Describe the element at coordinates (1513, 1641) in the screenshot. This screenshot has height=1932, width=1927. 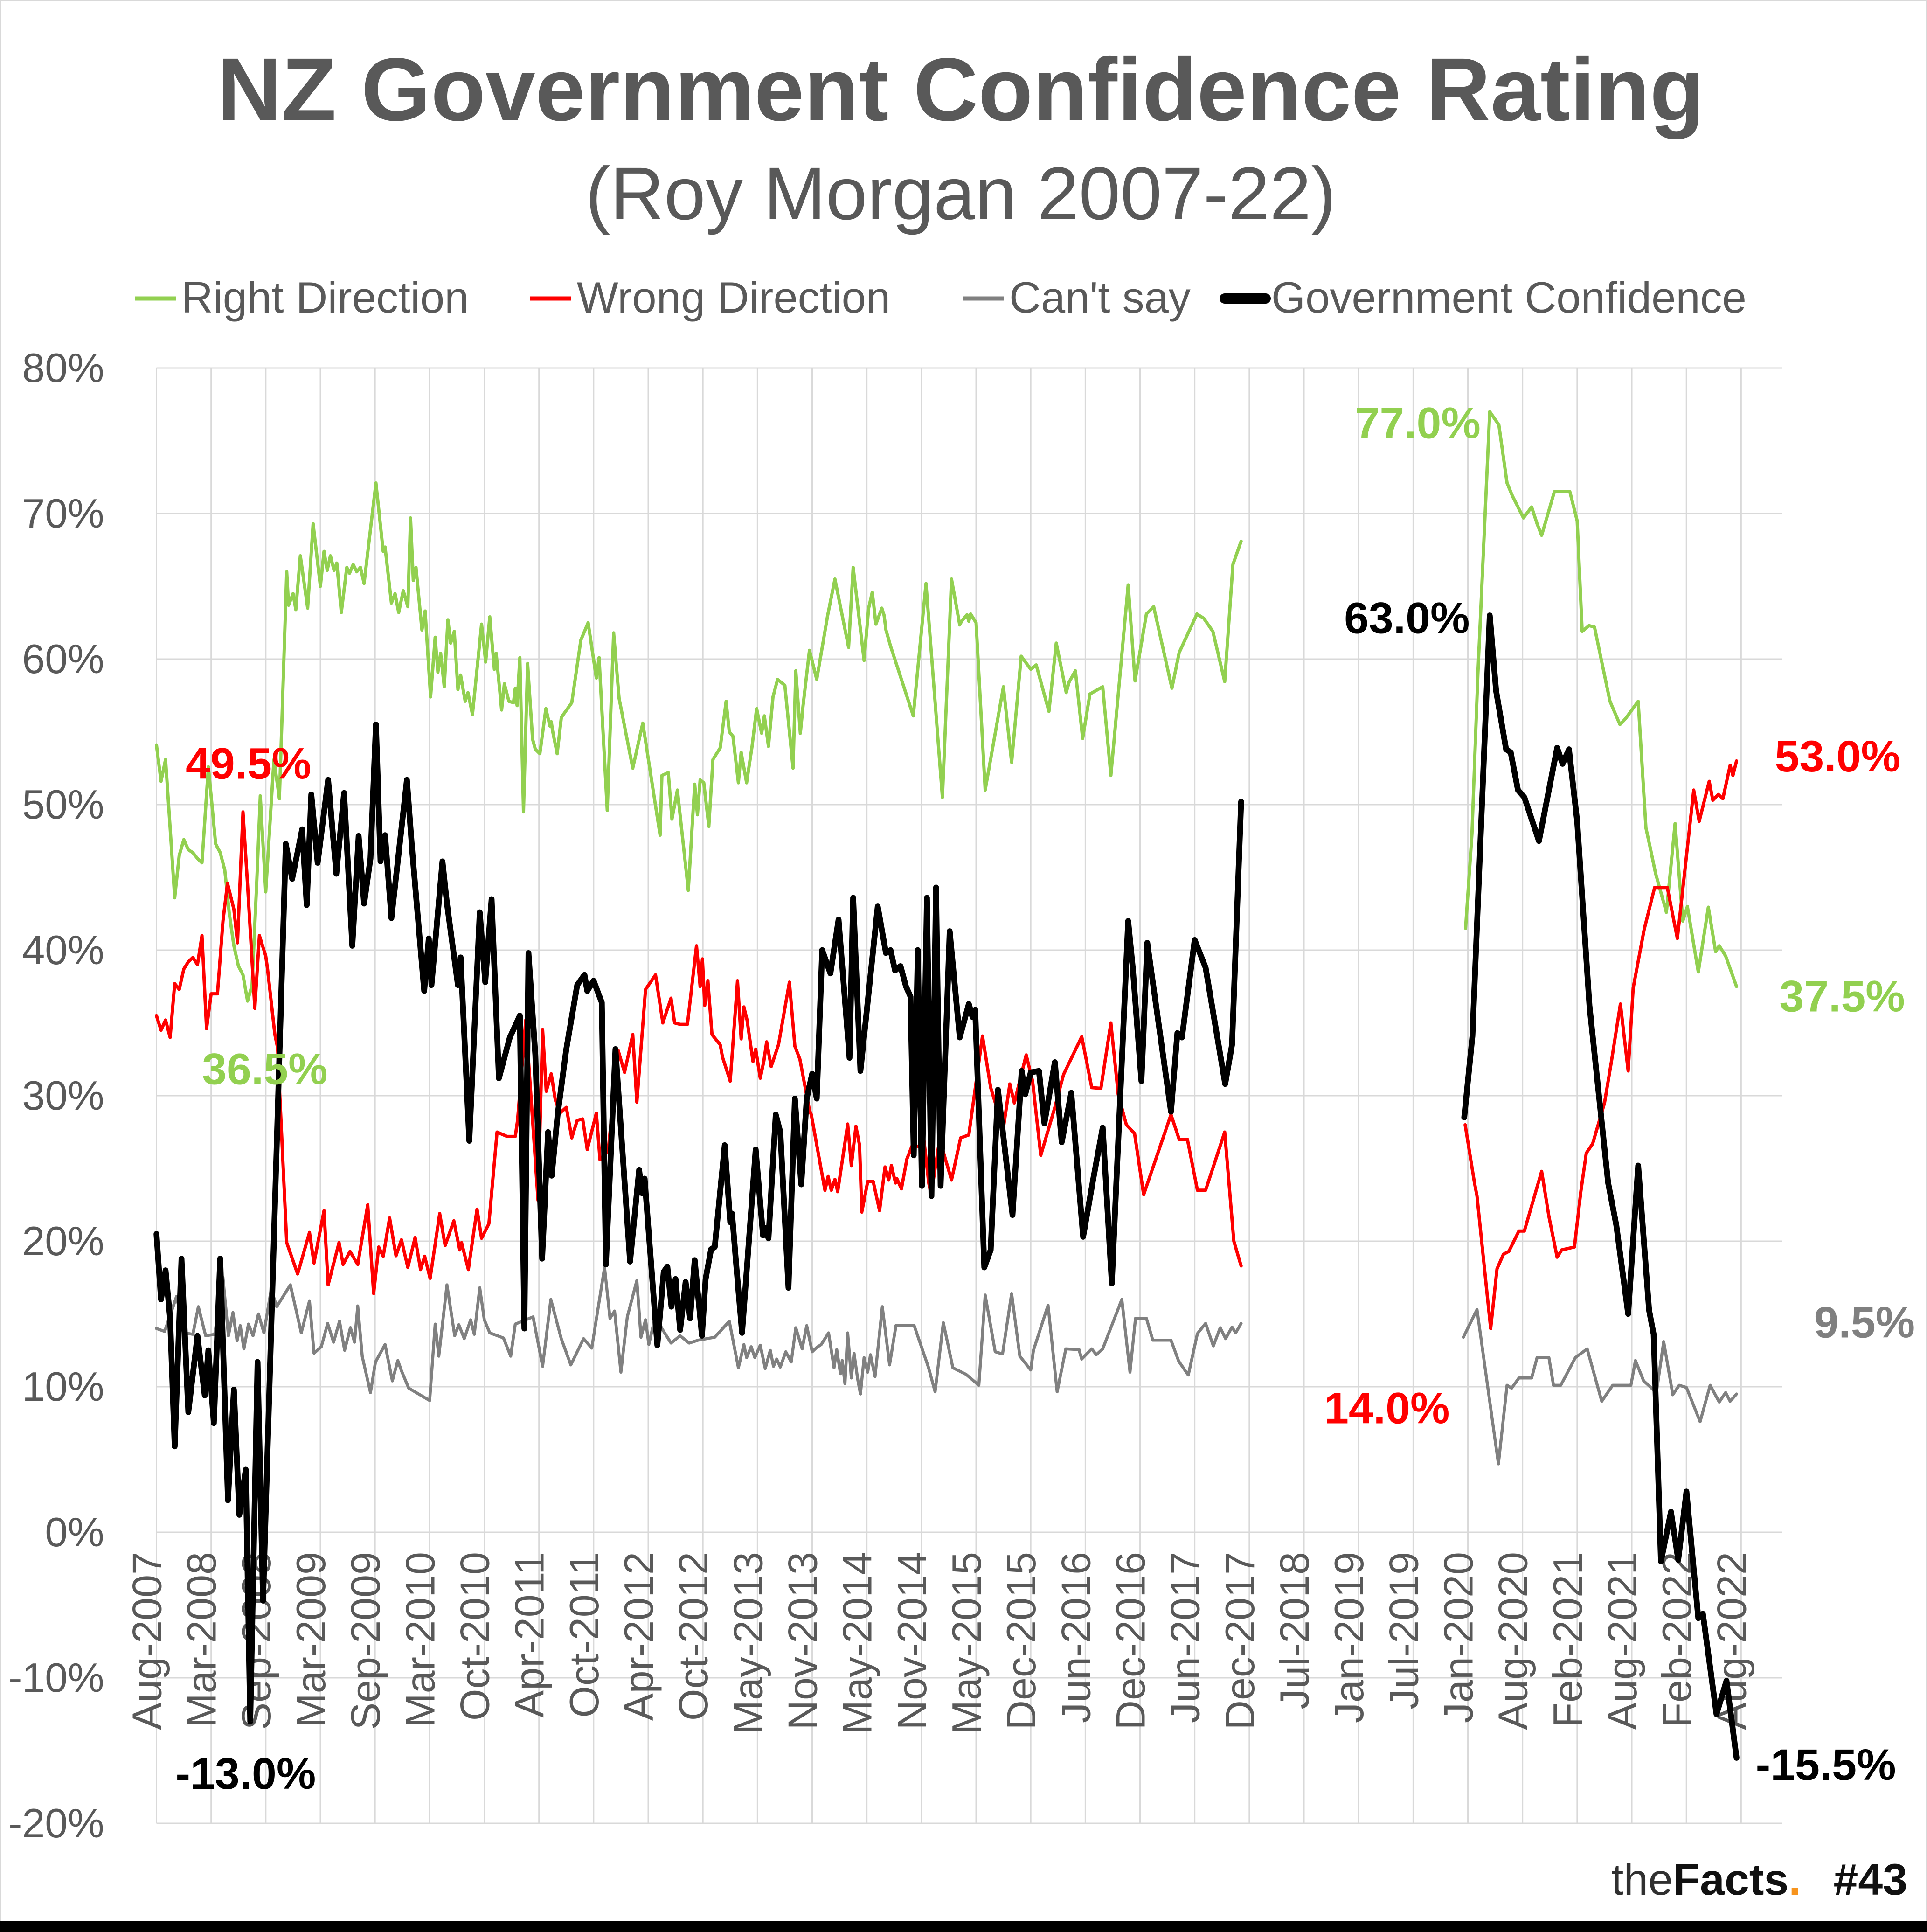
I see `x-axis-label: Aug-2020` at that location.